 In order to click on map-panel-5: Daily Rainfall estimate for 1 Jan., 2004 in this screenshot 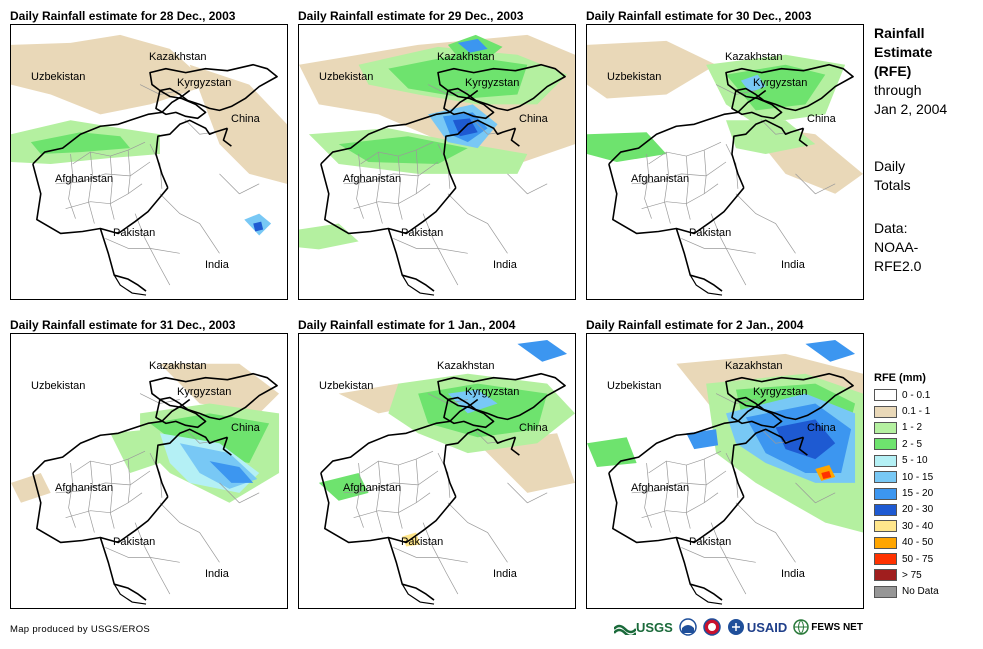, I will do `click(437, 463)`.